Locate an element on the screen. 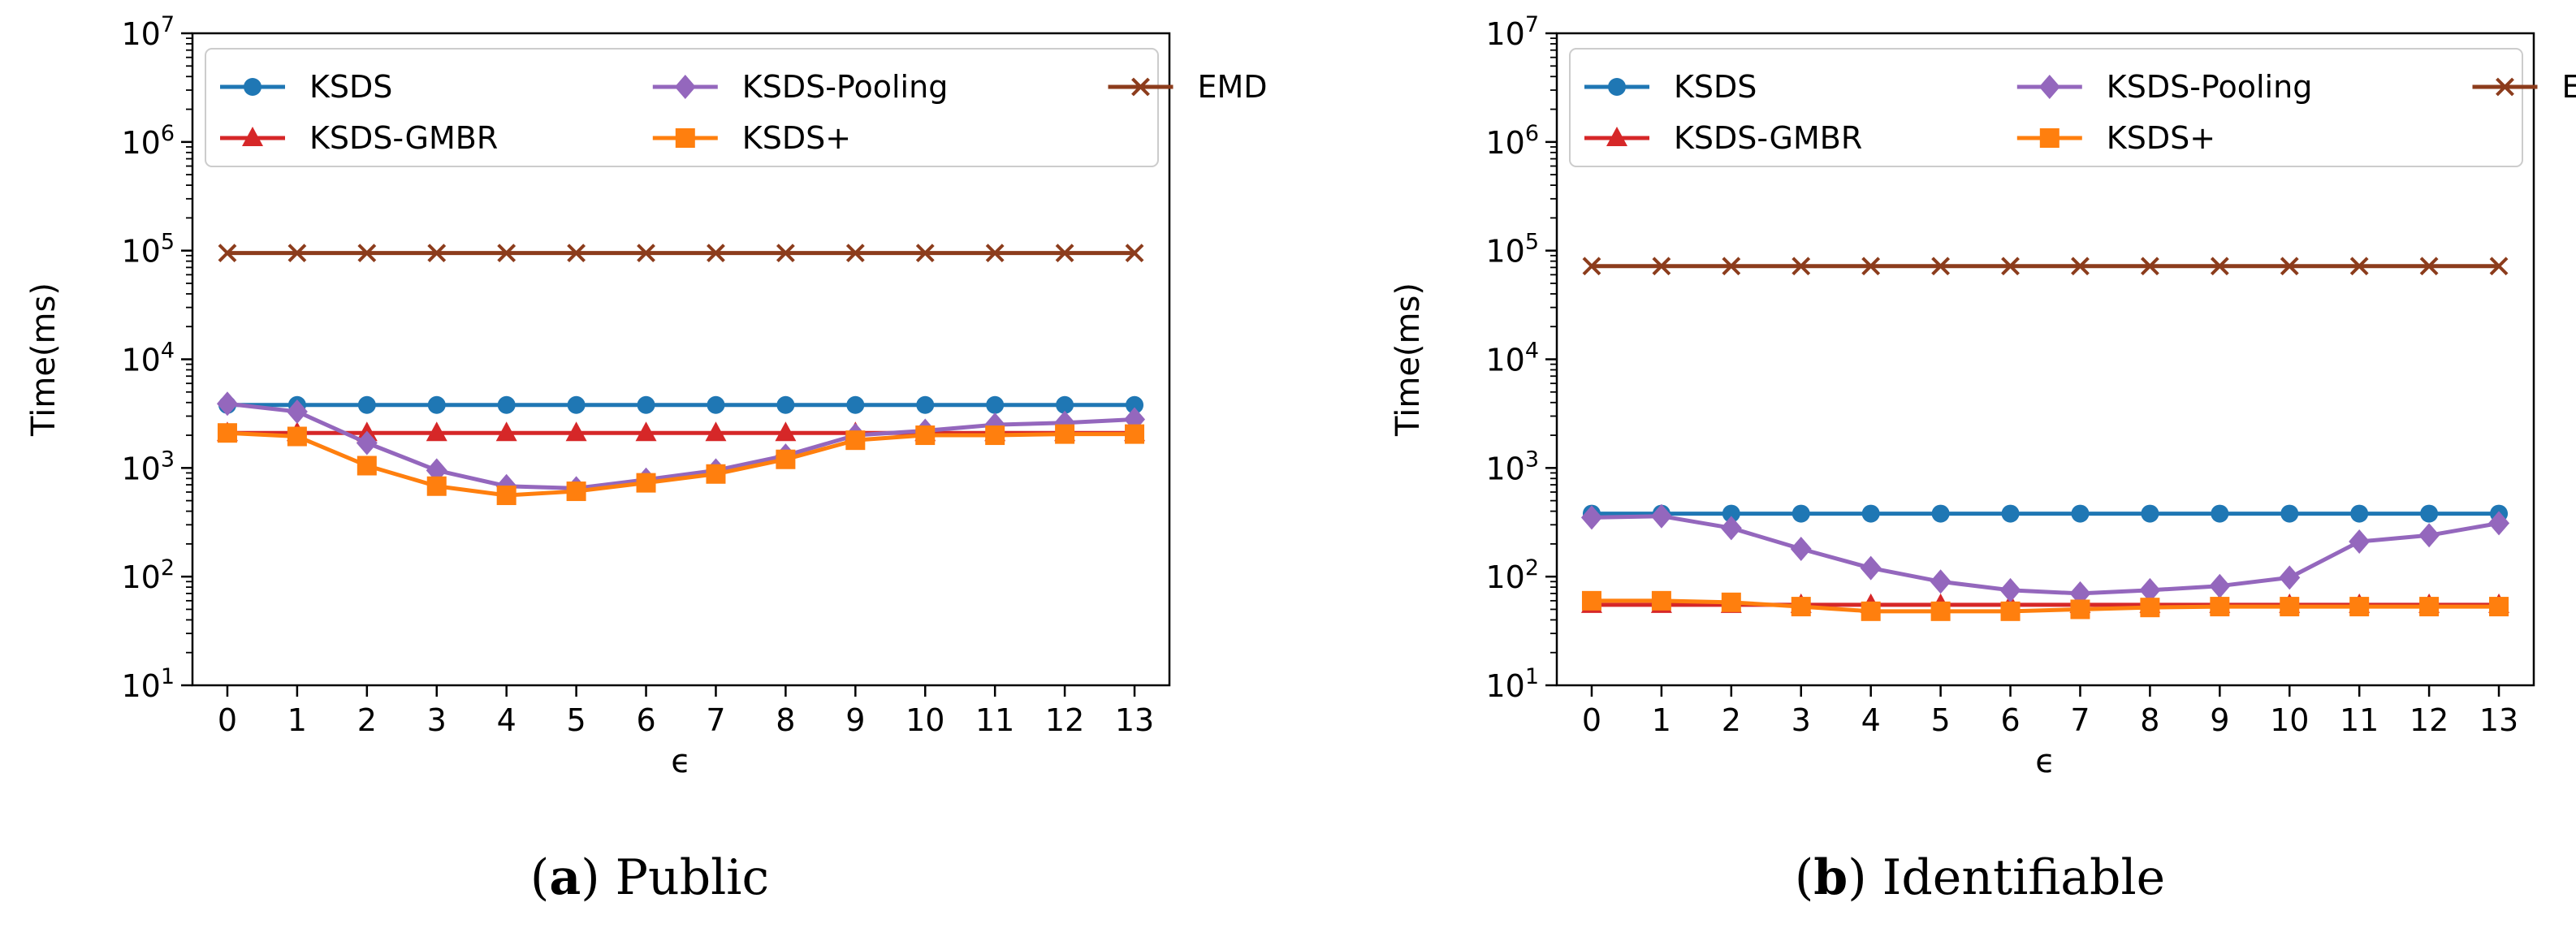 The image size is (2576, 937). panel-caption: (a) Public is located at coordinates (649, 878).